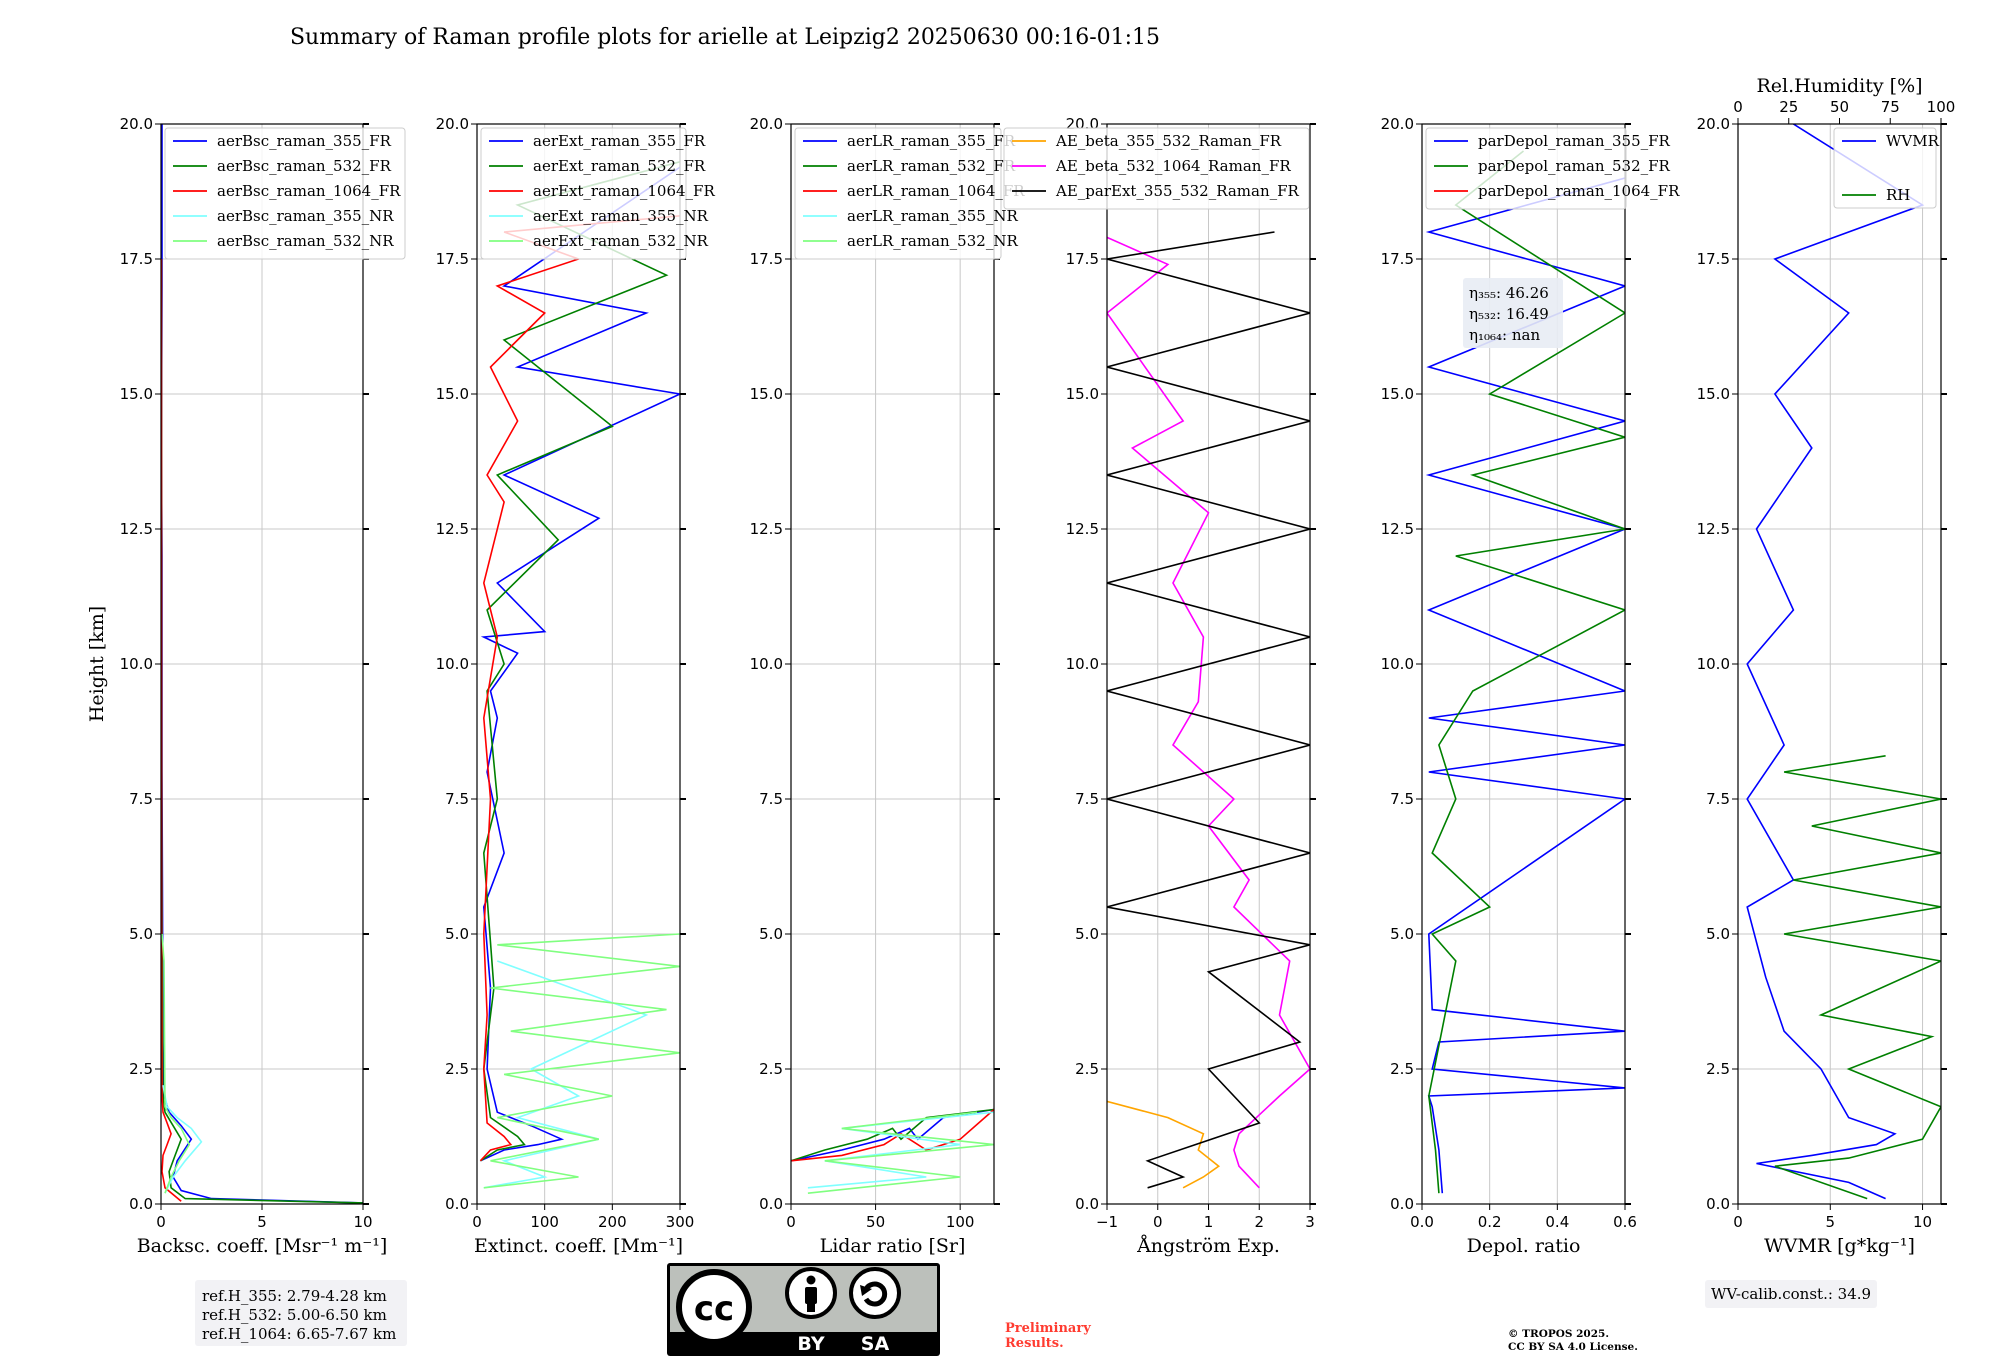 This screenshot has width=2000, height=1360. I want to click on top-tick-label: 75, so click(1890, 107).